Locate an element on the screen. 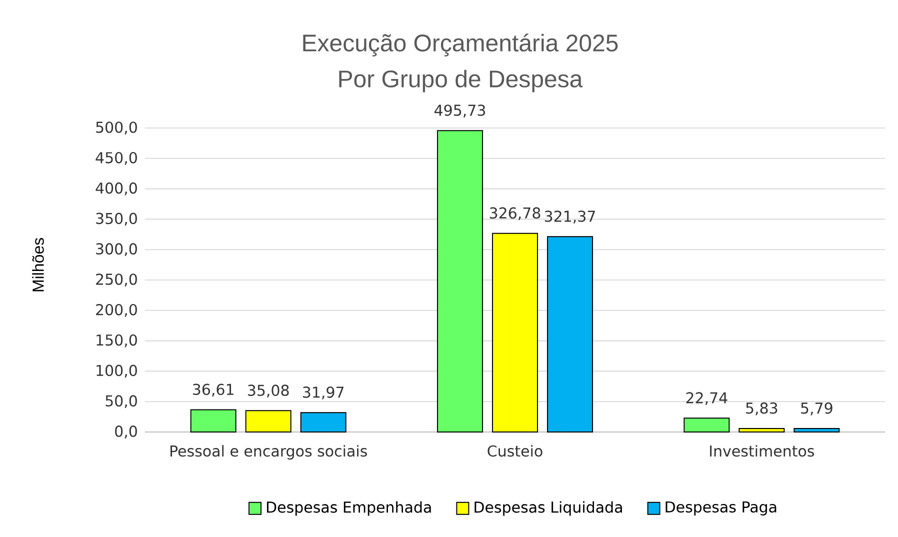  data-label: 36,61 is located at coordinates (213, 390).